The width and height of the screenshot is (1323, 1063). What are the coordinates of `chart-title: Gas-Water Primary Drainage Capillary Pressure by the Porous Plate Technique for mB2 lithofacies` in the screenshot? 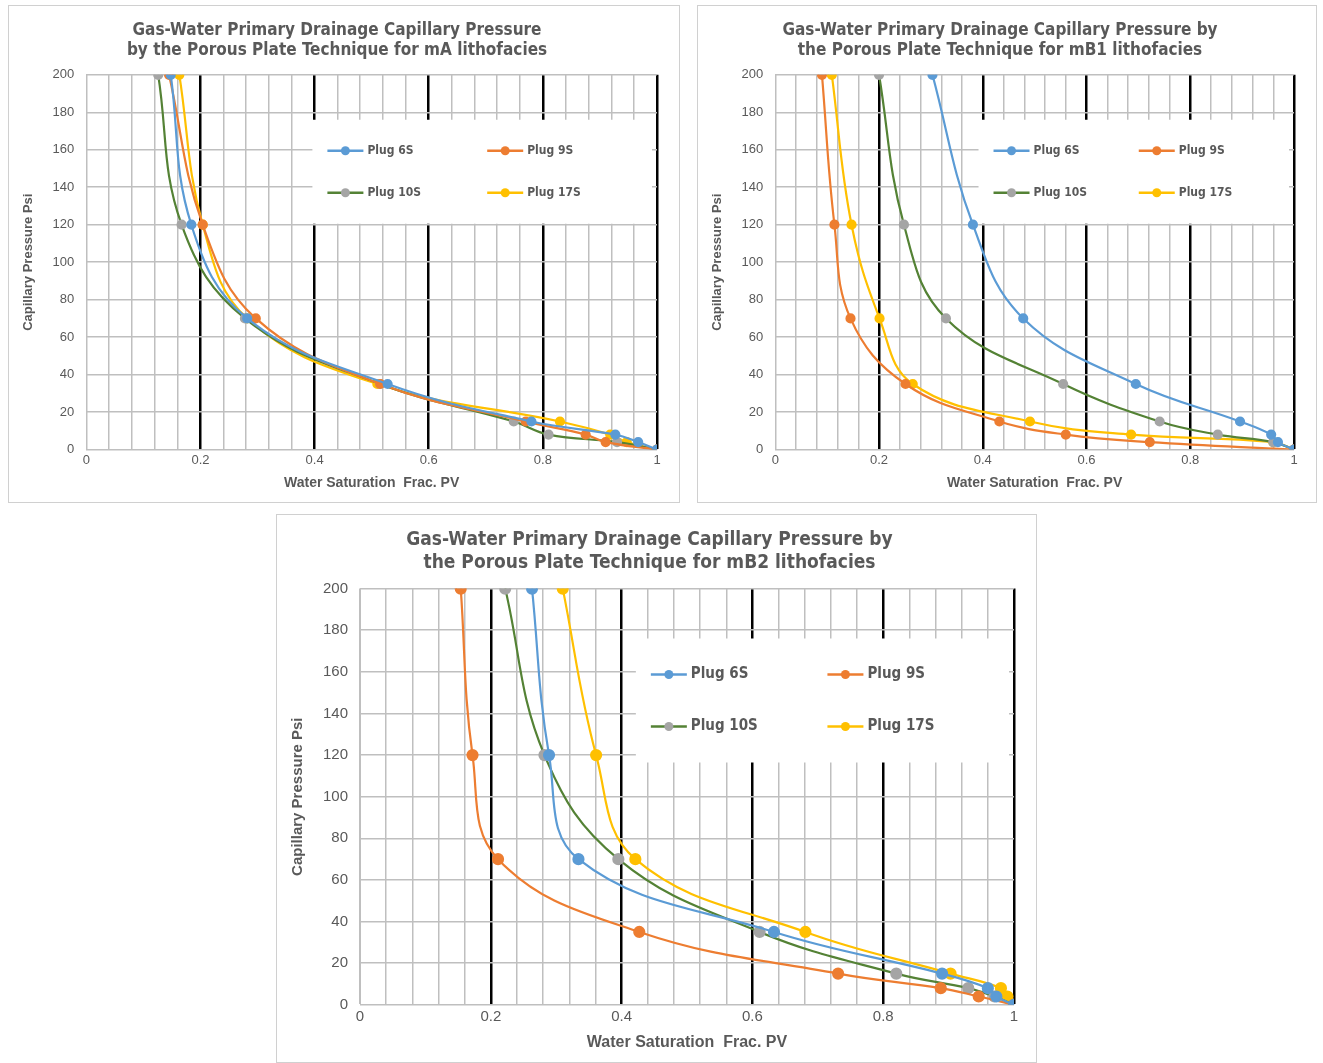 It's located at (649, 550).